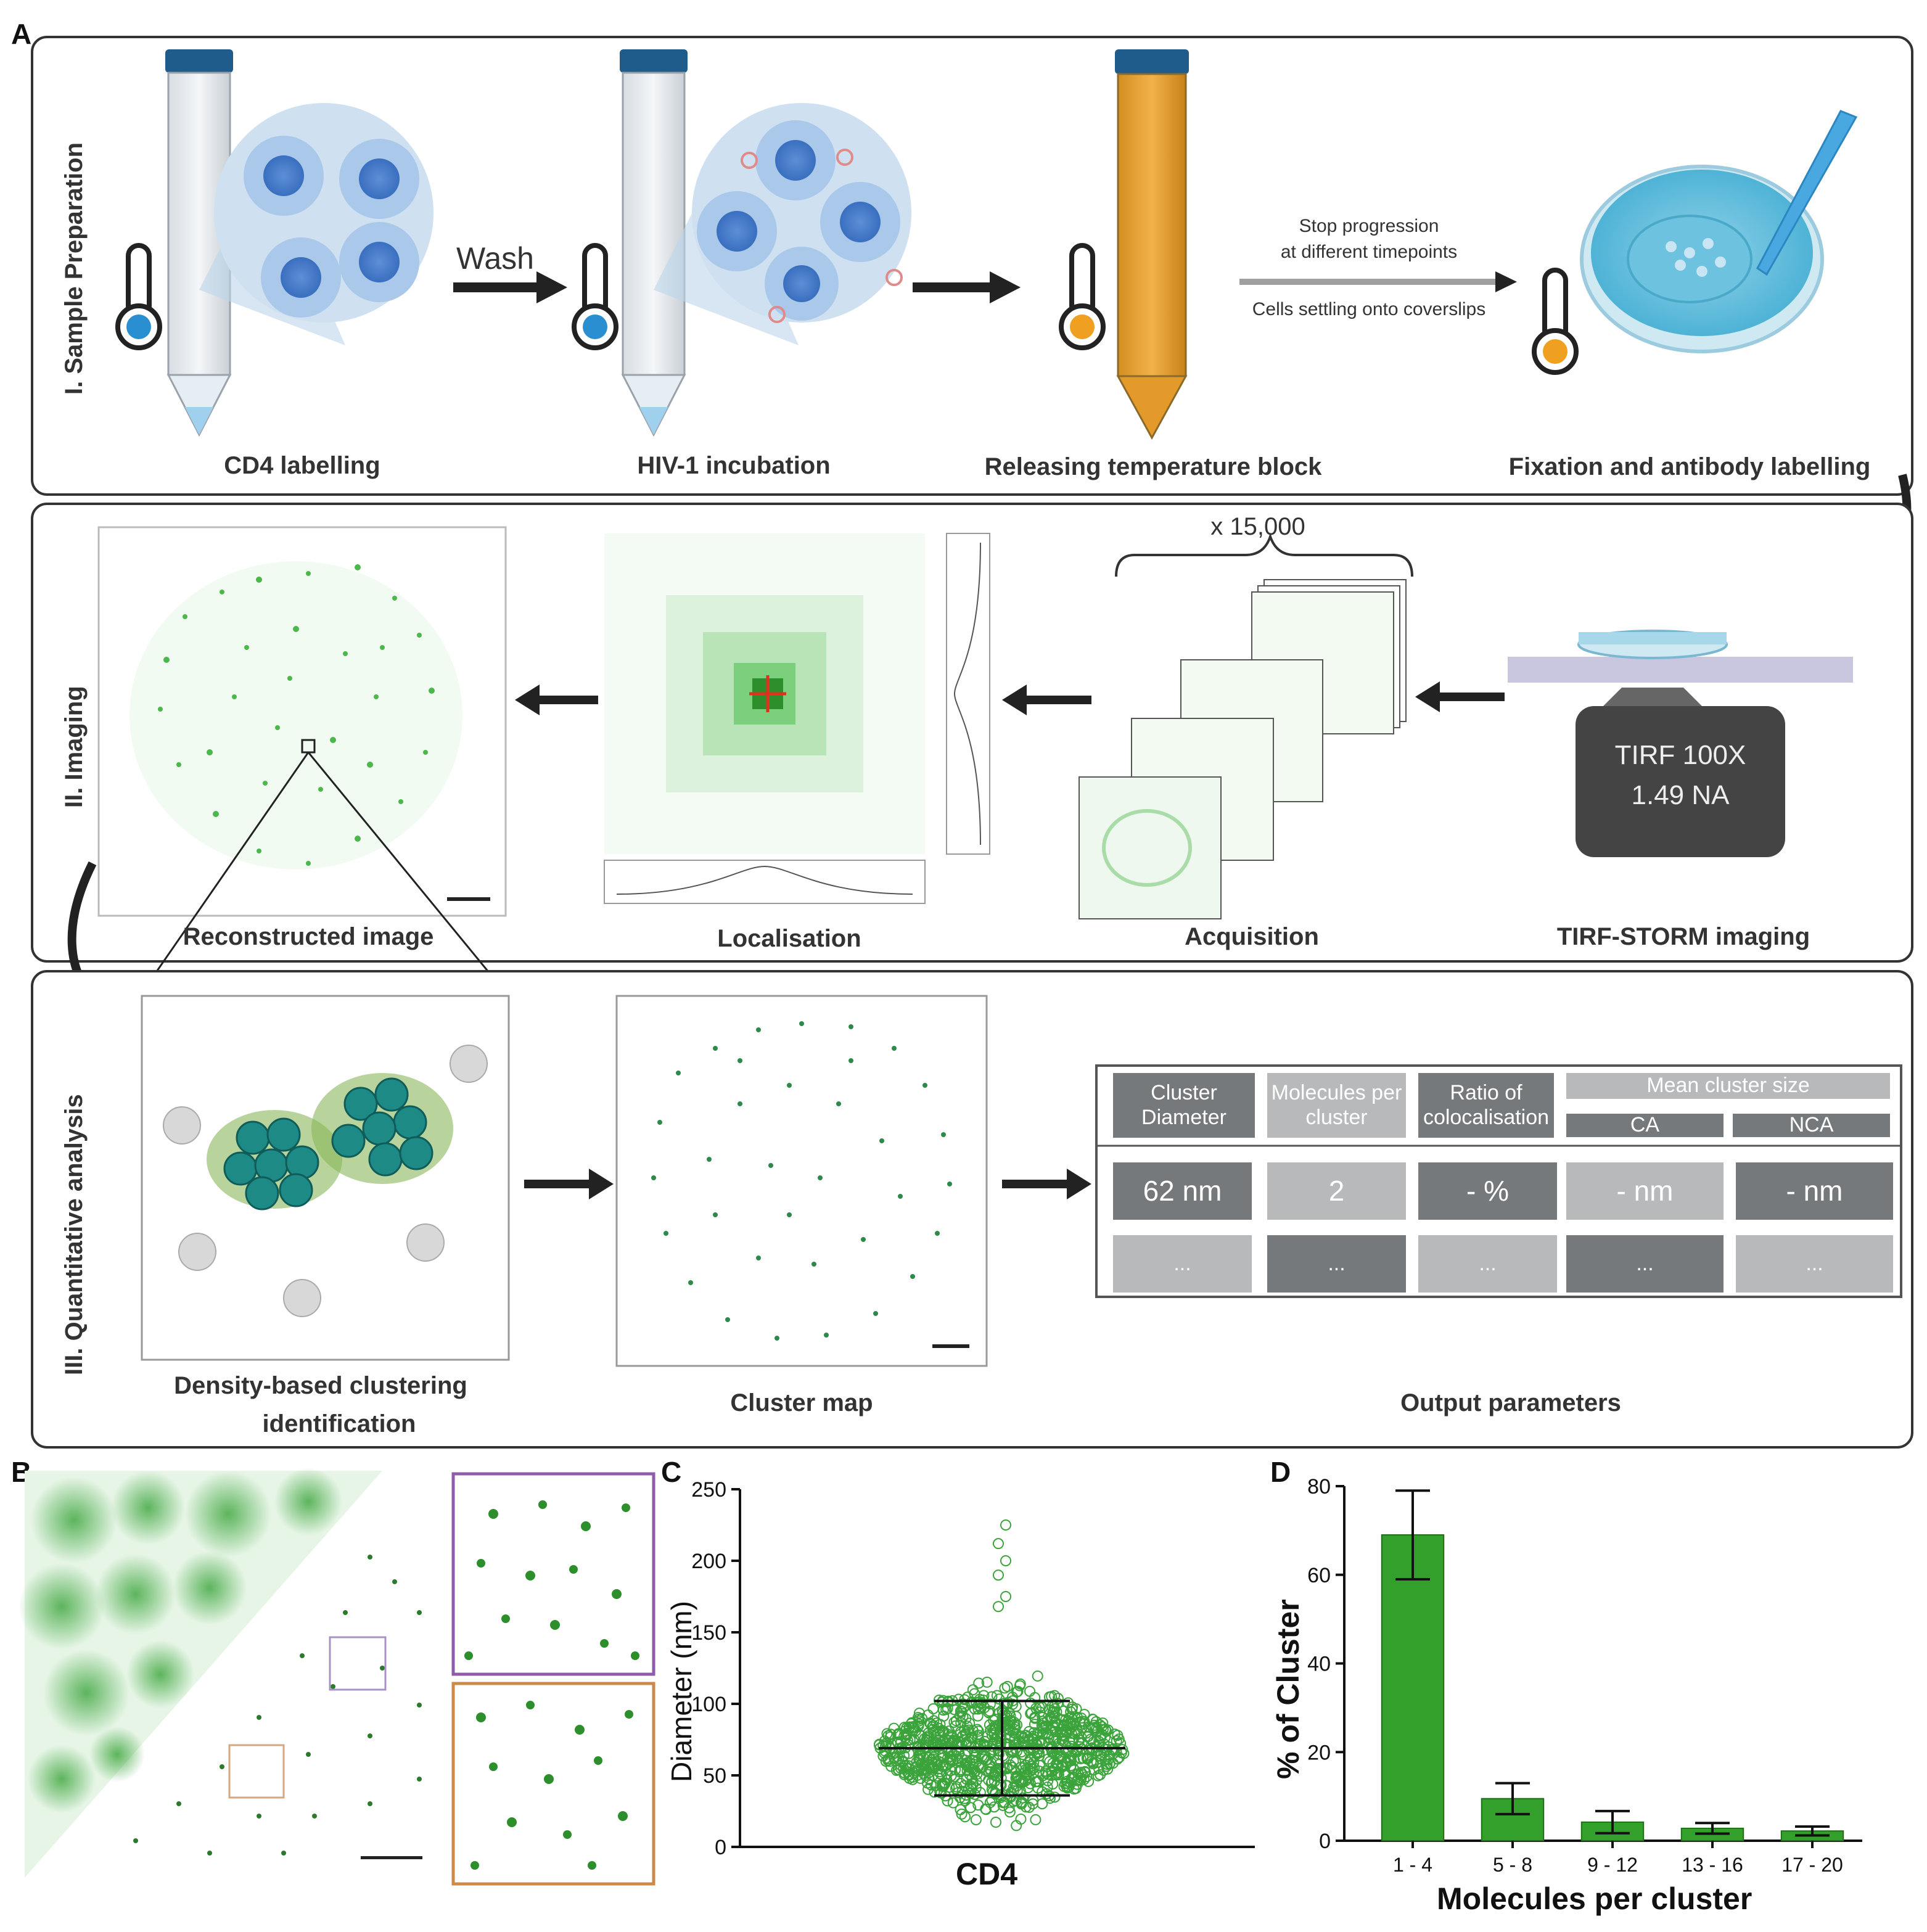  What do you see at coordinates (1486, 1105) in the screenshot?
I see `header-ratio-colocalisation: Ratio of colocalisation` at bounding box center [1486, 1105].